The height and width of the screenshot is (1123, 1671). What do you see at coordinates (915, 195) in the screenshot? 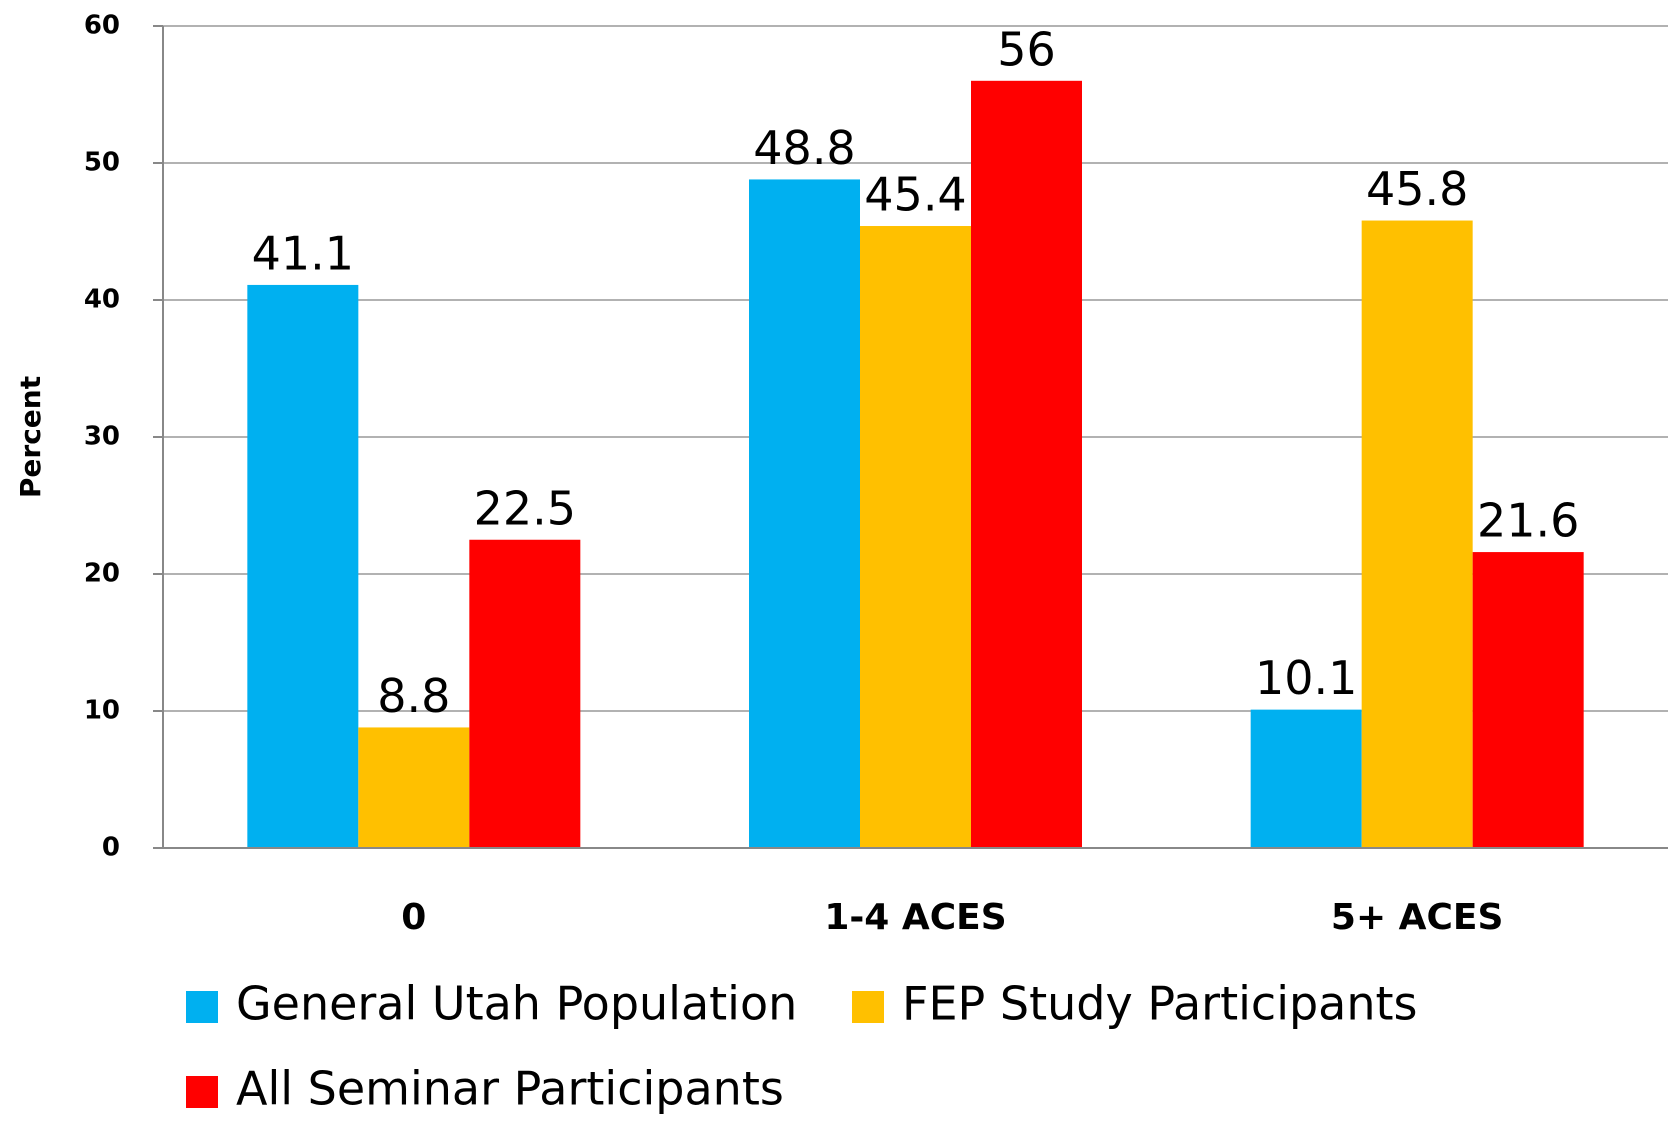
I see `data-label: 45.4` at bounding box center [915, 195].